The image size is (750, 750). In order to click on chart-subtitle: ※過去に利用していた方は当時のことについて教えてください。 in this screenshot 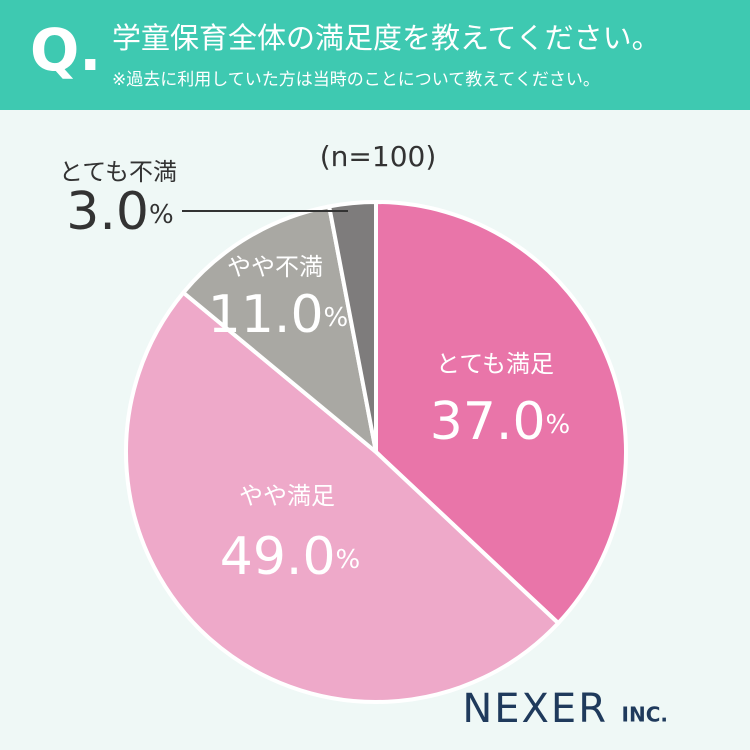, I will do `click(356, 80)`.